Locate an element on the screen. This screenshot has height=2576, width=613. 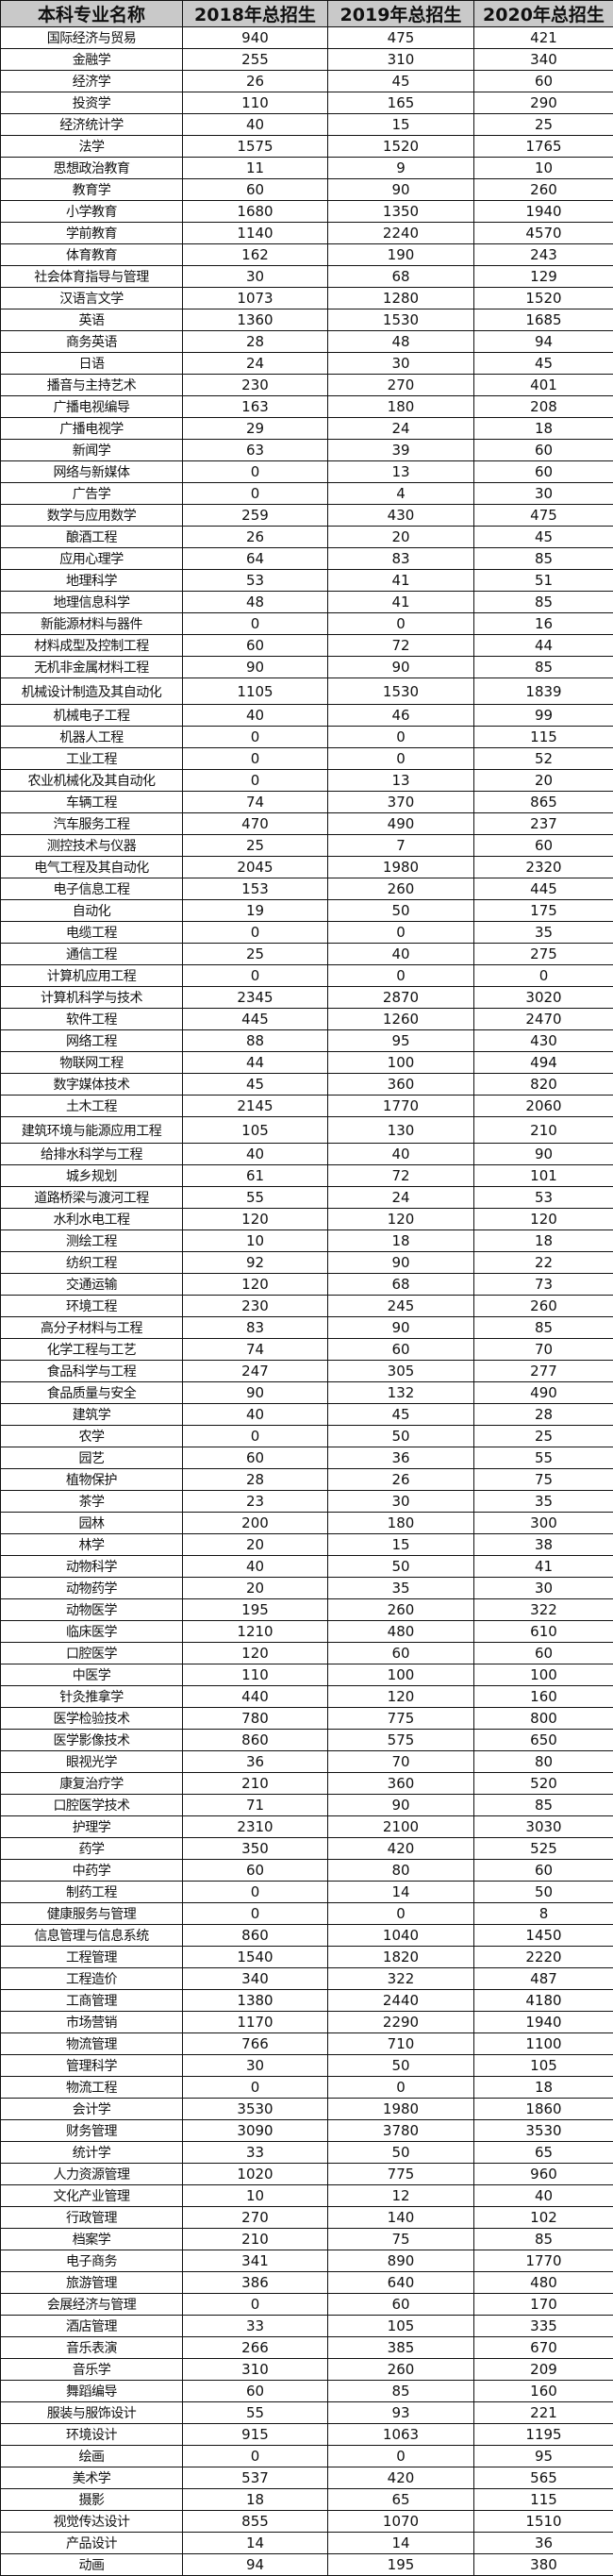
enrollment-2020-cell: 1100 is located at coordinates (543, 2044).